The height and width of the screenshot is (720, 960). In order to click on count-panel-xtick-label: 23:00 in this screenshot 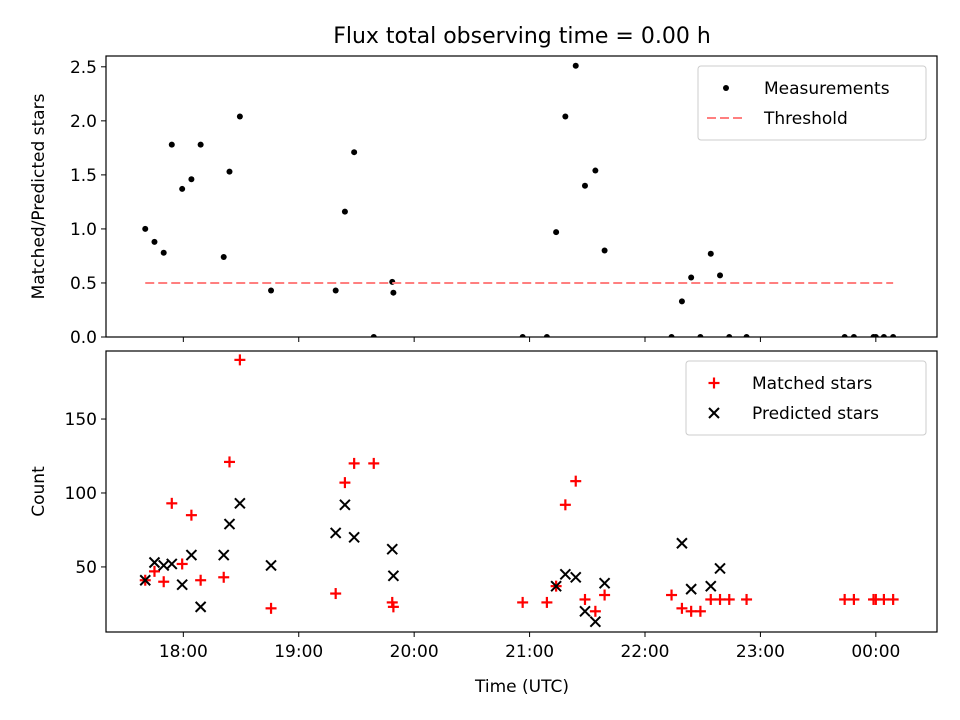, I will do `click(760, 652)`.